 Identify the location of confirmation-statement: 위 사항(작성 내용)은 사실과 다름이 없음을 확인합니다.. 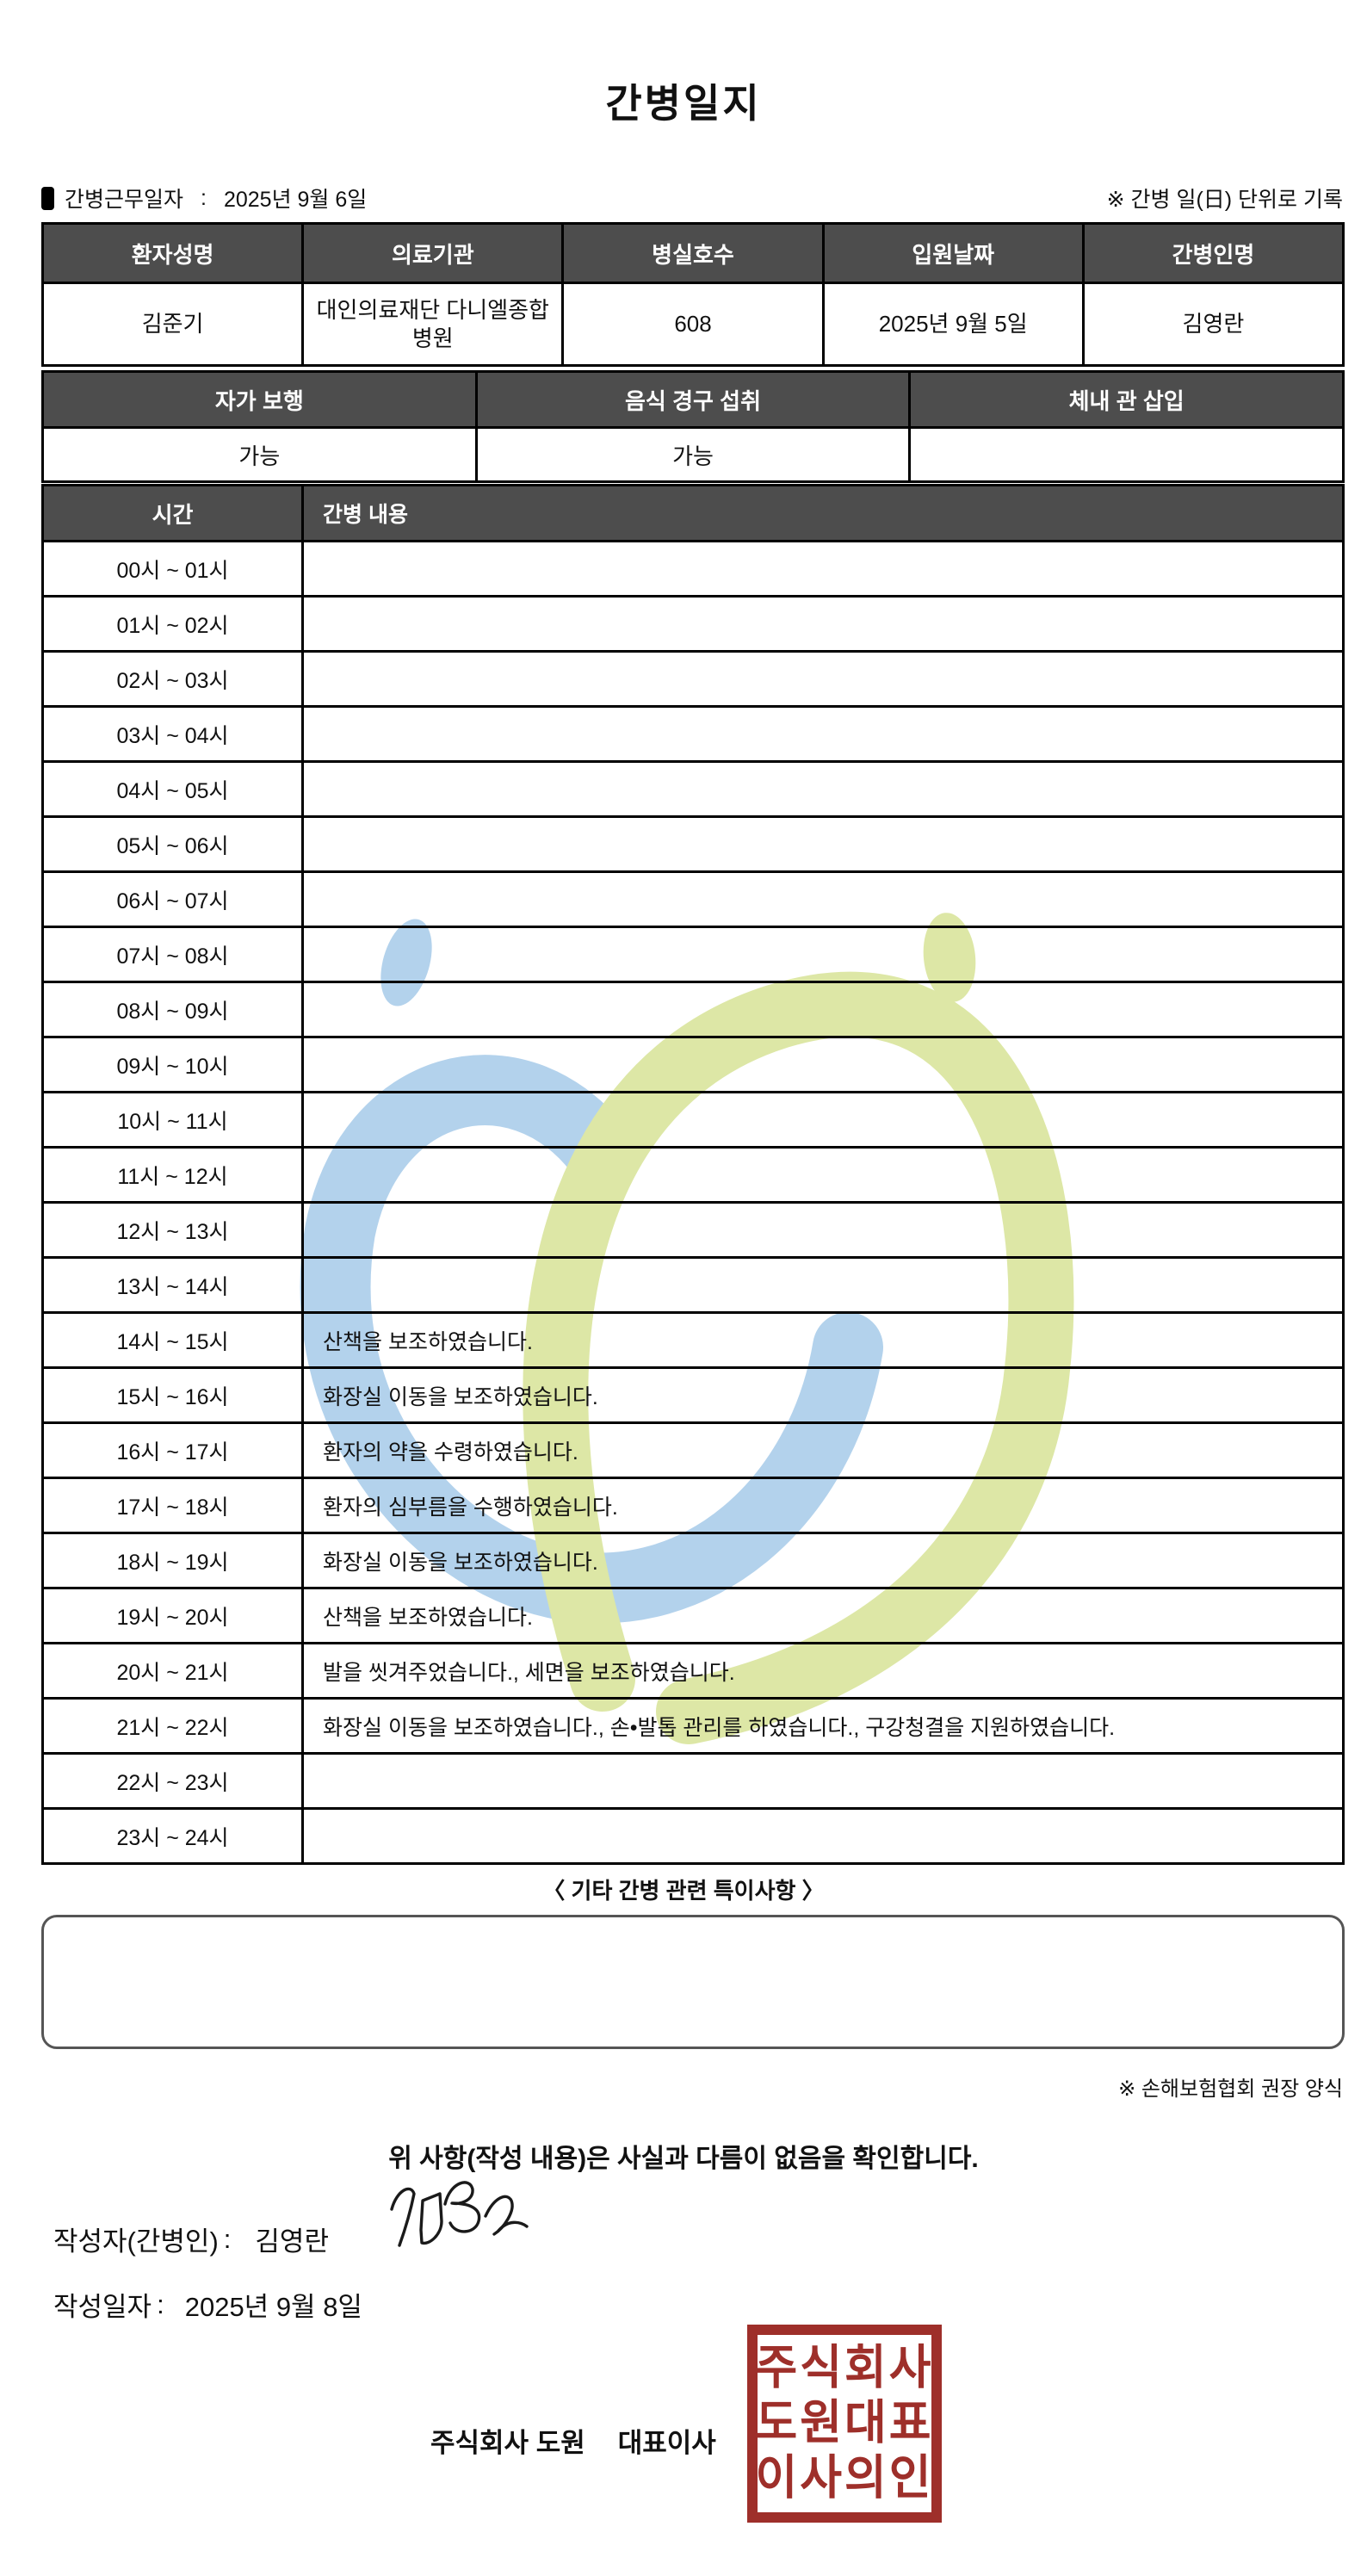
(683, 2159).